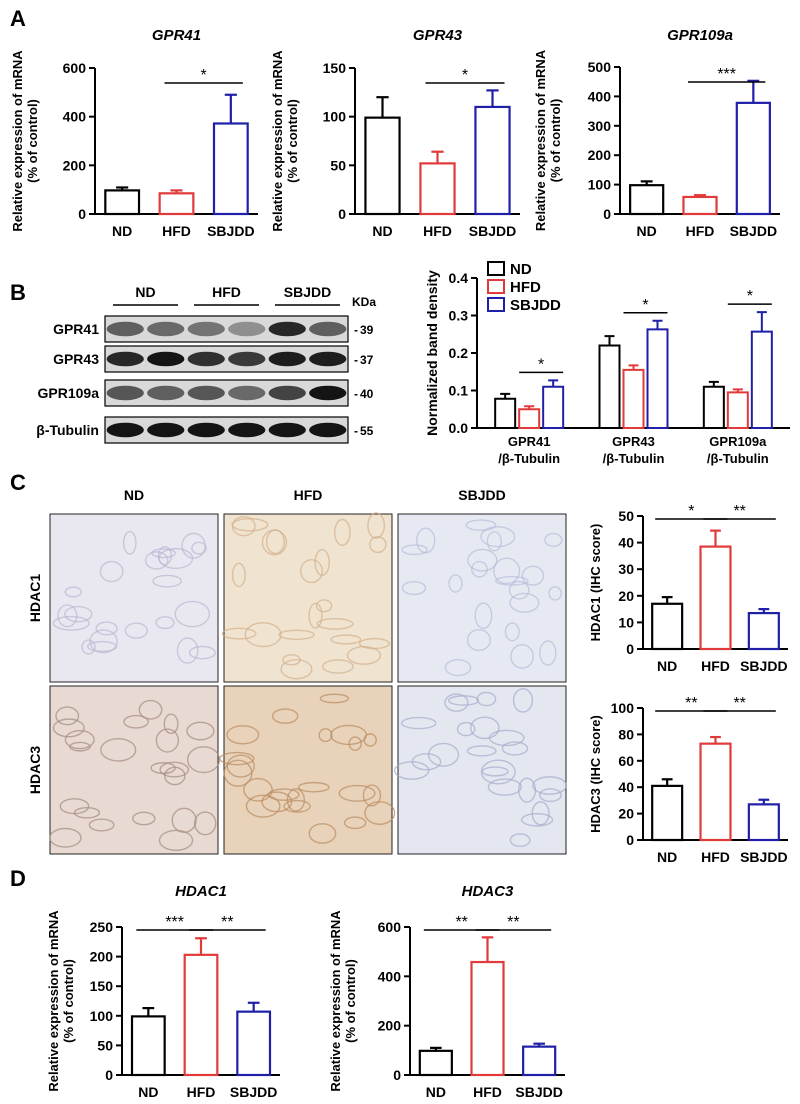 This screenshot has height=1104, width=800. What do you see at coordinates (630, 649) in the screenshot?
I see `y-tick-label: 0` at bounding box center [630, 649].